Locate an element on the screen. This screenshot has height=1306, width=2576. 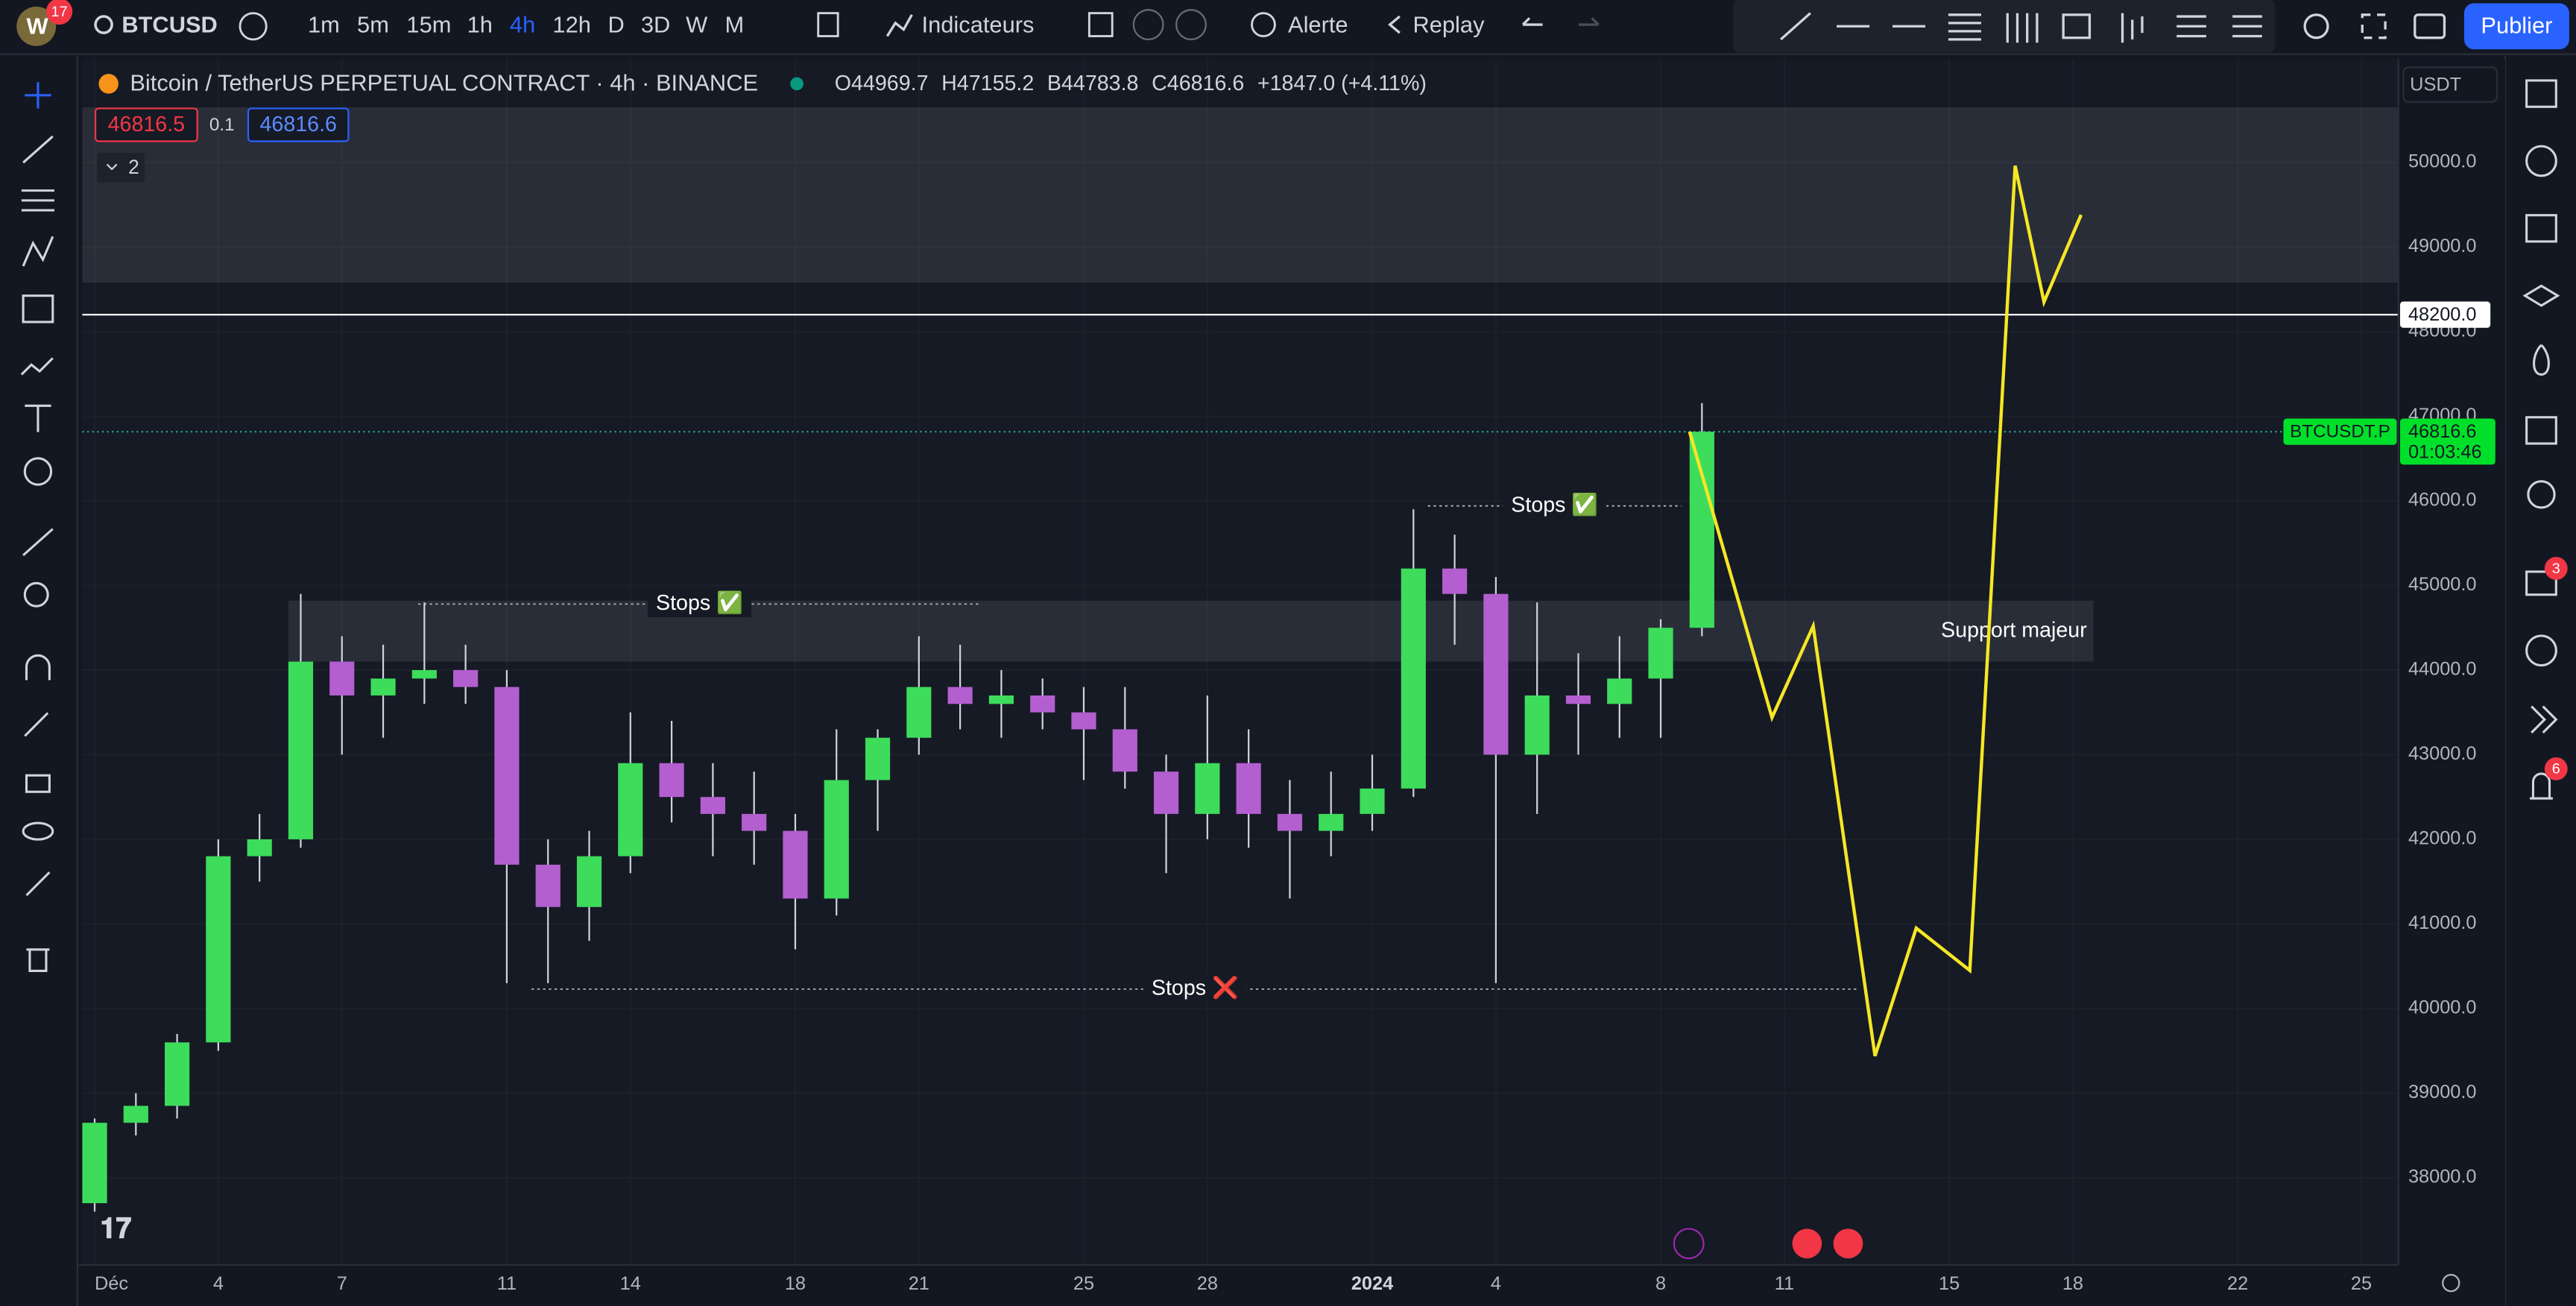
interval: M is located at coordinates (734, 24).